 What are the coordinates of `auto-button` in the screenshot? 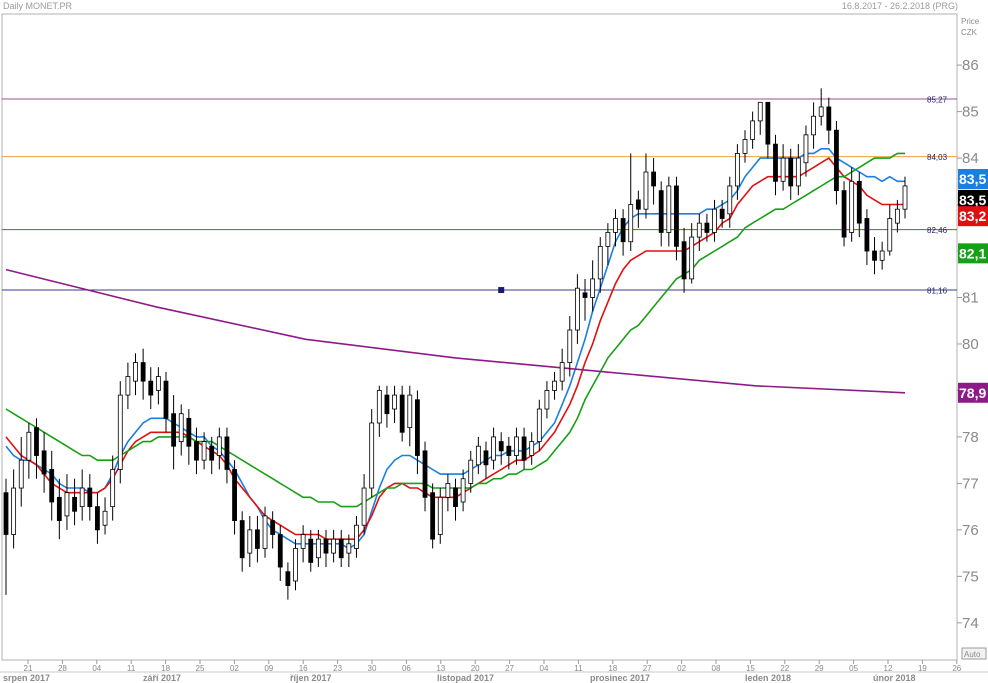 It's located at (974, 653).